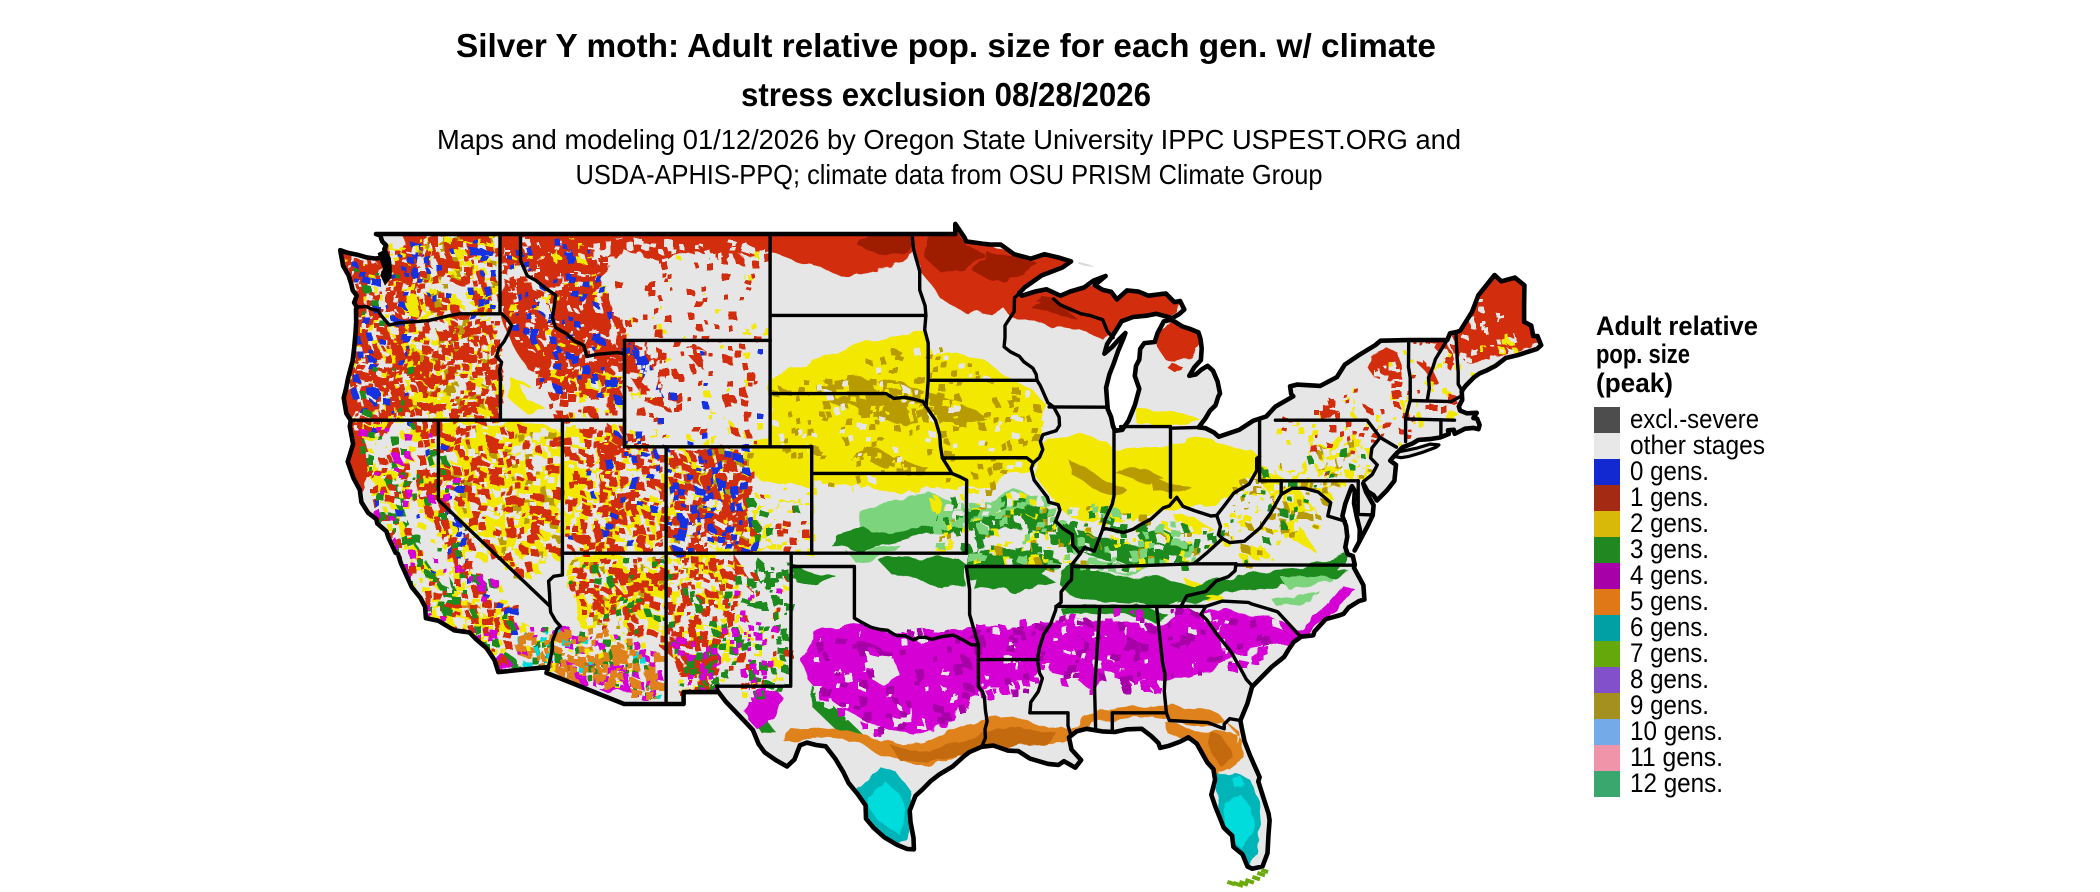  I want to click on svg-text: 3 gens., so click(1669, 549).